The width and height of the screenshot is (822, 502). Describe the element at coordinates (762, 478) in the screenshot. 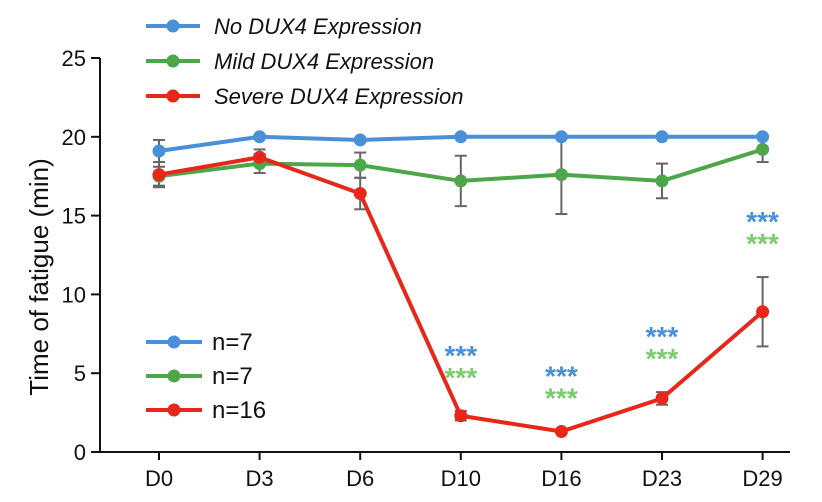

I see `x-tick-label: D29` at that location.